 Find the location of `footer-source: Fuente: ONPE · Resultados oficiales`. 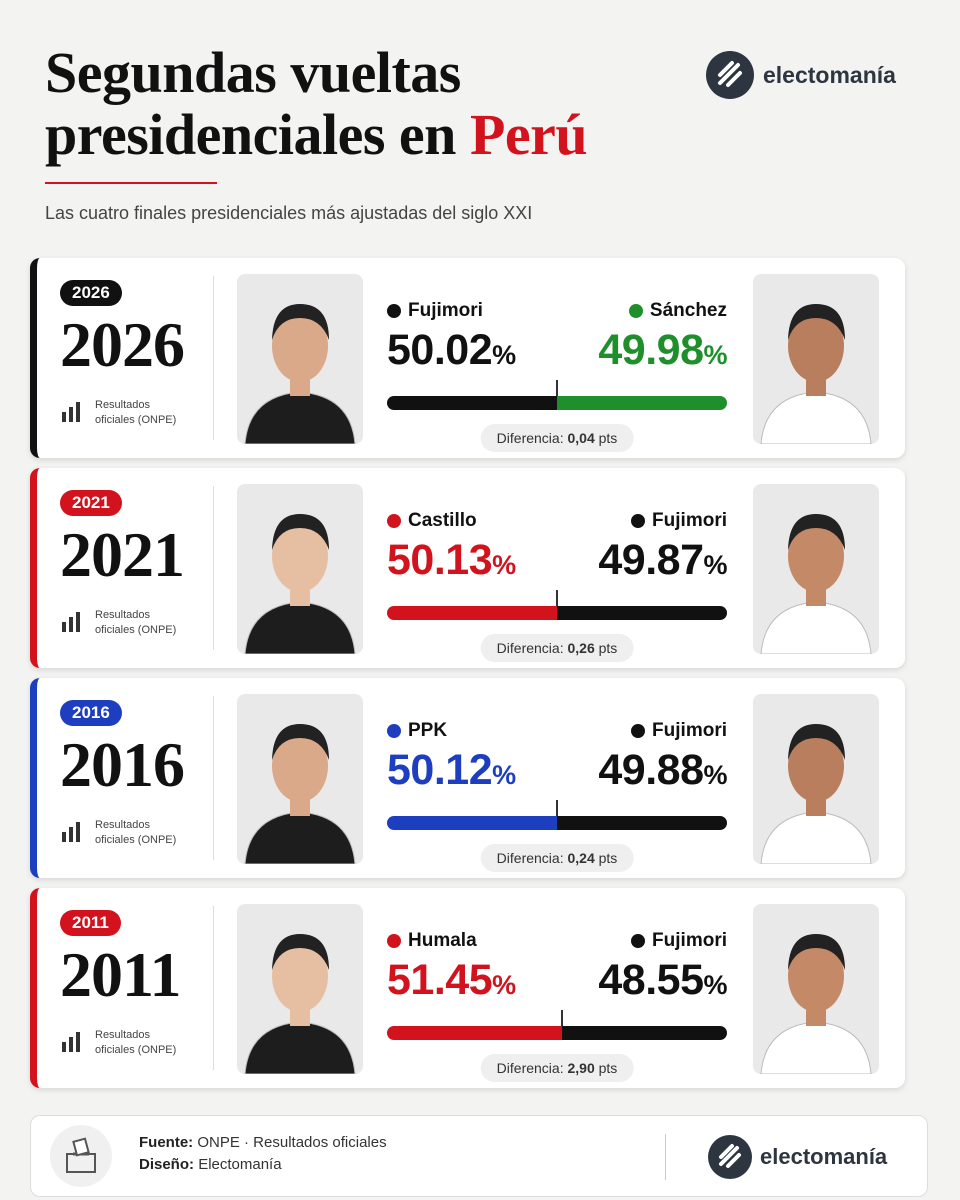

footer-source: Fuente: ONPE · Resultados oficiales is located at coordinates (263, 1142).